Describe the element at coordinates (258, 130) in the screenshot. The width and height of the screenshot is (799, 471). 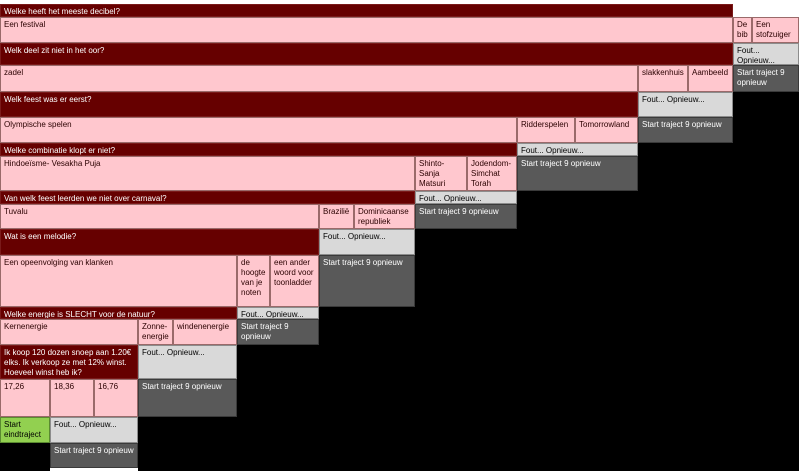
I see `answer-option: Olympische spelen` at that location.